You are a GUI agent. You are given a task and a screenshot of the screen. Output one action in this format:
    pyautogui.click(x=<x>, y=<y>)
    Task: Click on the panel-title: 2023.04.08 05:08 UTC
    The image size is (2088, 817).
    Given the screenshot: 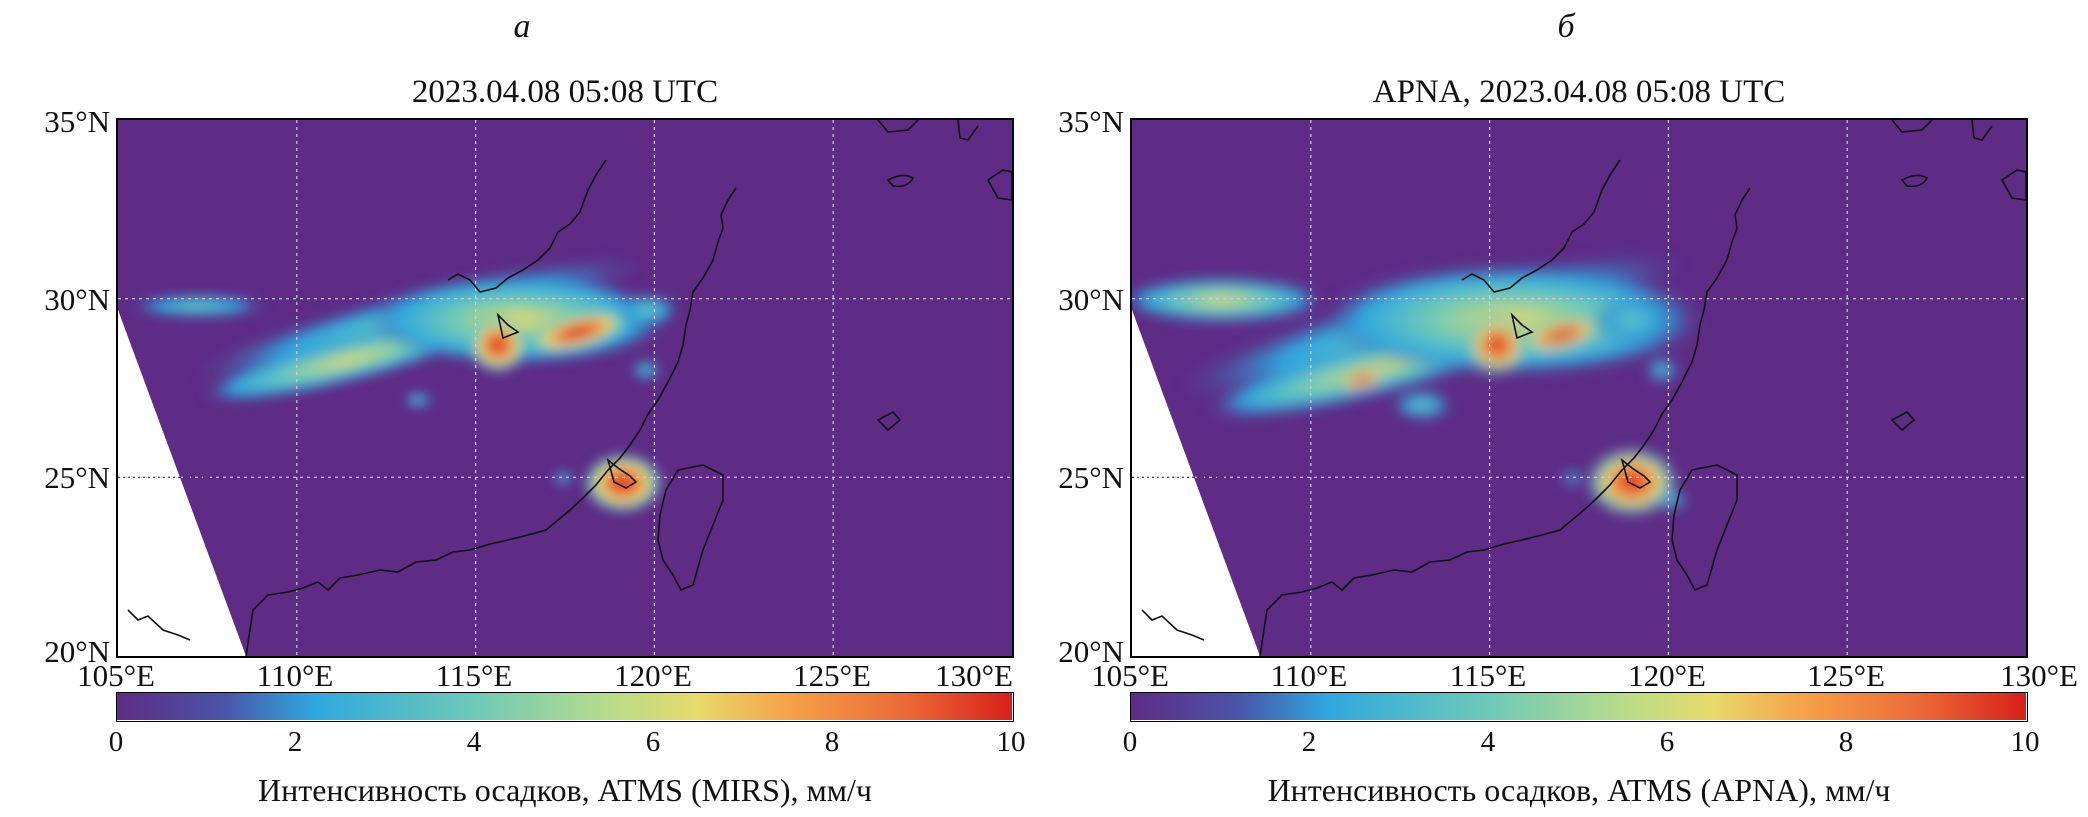 What is the action you would take?
    pyautogui.click(x=565, y=92)
    